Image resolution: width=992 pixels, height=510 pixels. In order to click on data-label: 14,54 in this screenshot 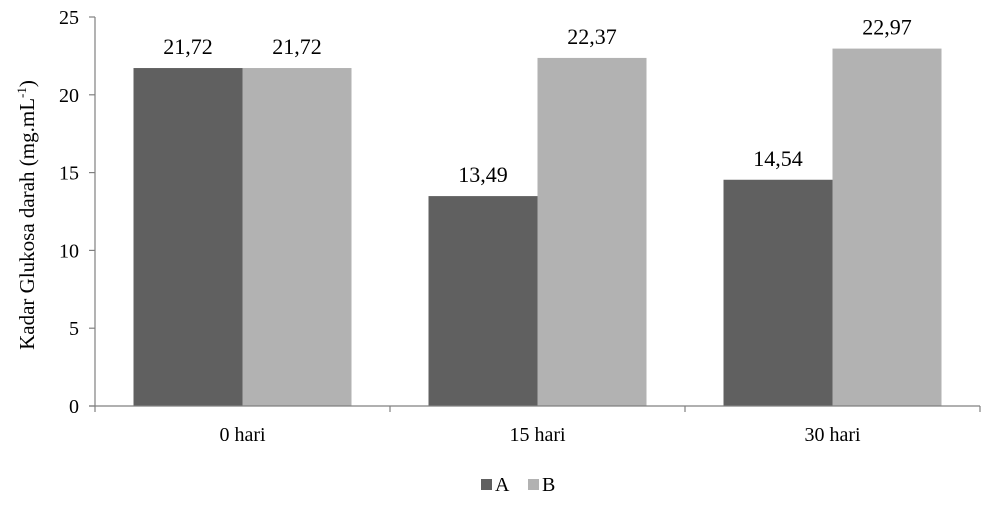, I will do `click(778, 158)`.